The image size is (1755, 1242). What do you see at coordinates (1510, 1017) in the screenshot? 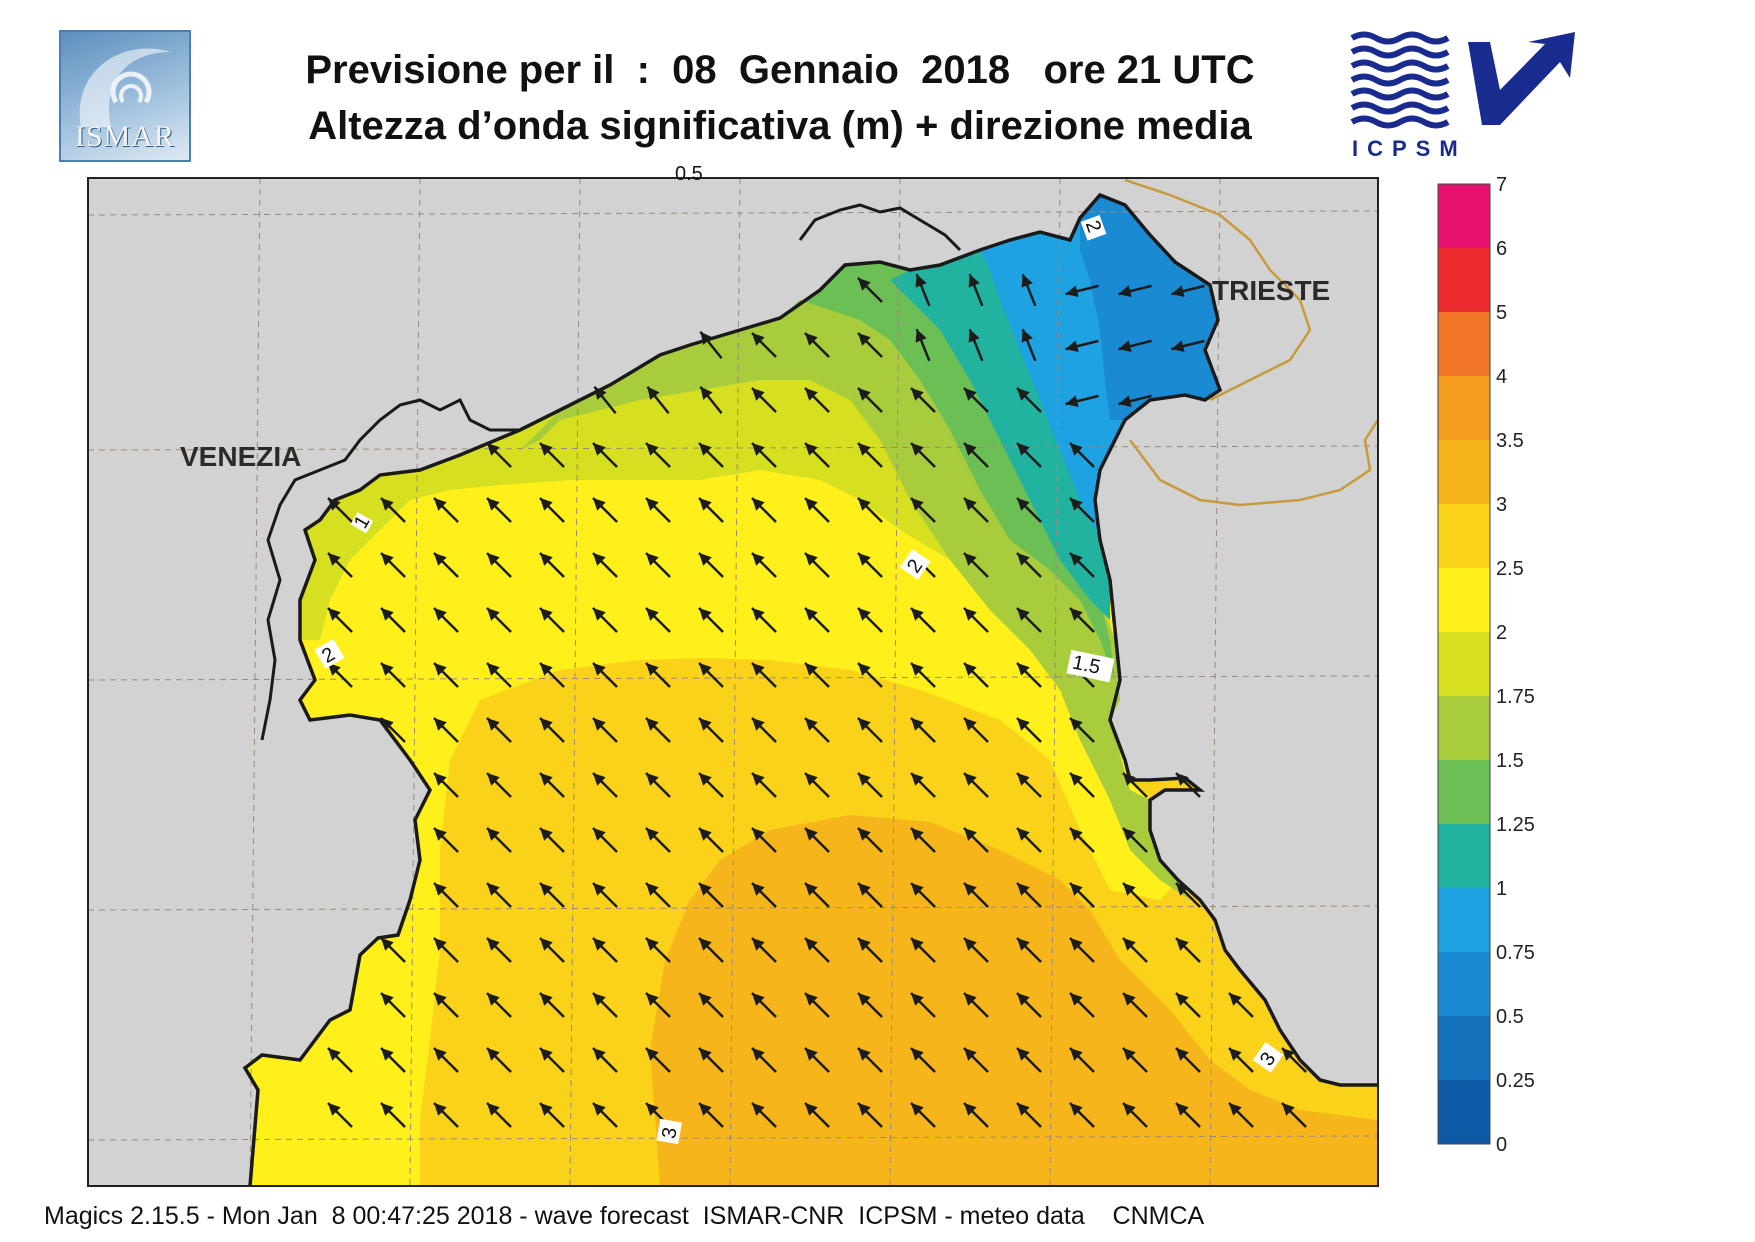
I see `colorbar-level-label: 0.5` at bounding box center [1510, 1017].